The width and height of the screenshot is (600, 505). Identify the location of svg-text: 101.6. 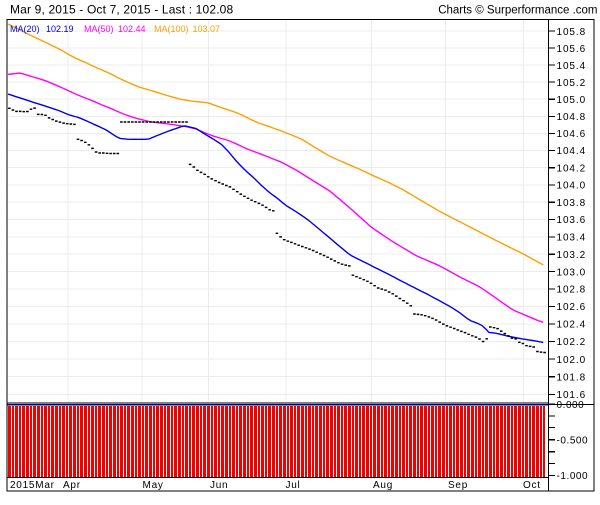
(572, 395).